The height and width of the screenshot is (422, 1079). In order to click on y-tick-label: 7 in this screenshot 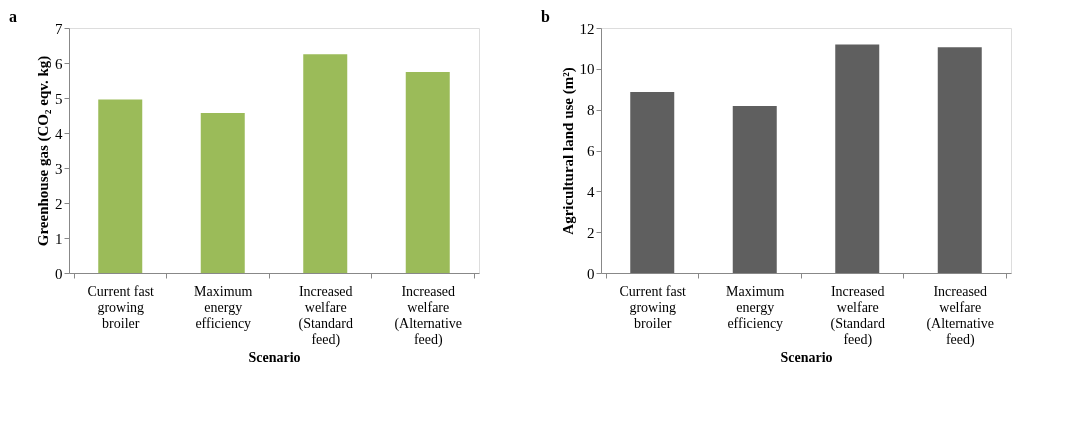, I will do `click(59, 28)`.